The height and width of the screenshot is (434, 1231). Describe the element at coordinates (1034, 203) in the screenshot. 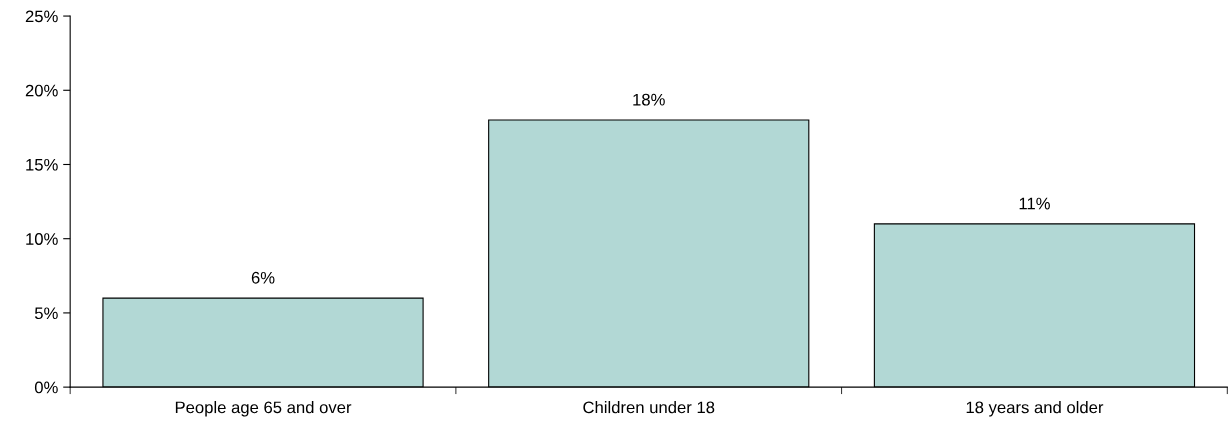

I see `data-label: 11%` at that location.